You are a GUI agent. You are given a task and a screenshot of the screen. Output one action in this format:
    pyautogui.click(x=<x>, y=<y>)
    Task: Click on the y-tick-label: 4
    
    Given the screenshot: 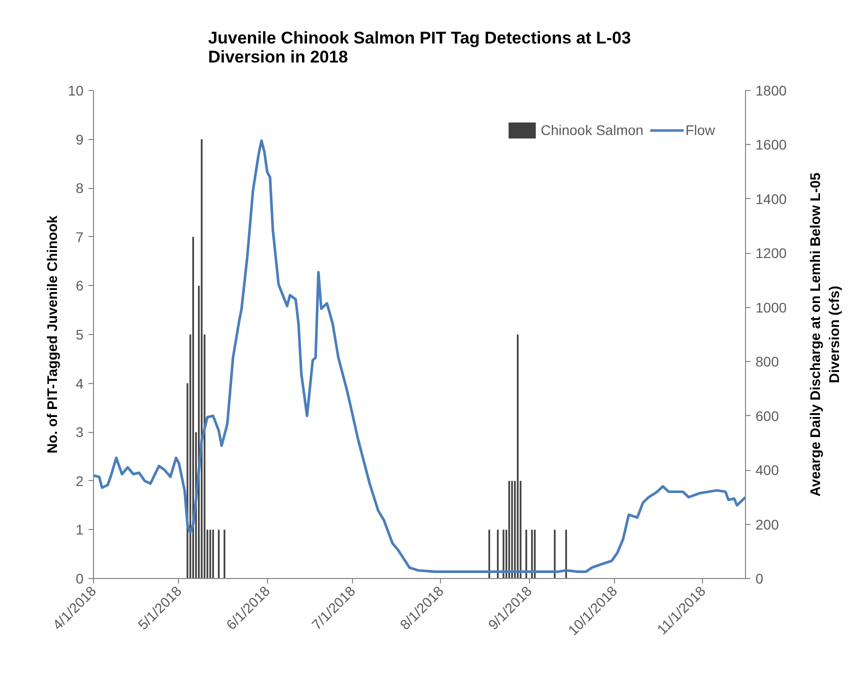 What is the action you would take?
    pyautogui.click(x=80, y=383)
    